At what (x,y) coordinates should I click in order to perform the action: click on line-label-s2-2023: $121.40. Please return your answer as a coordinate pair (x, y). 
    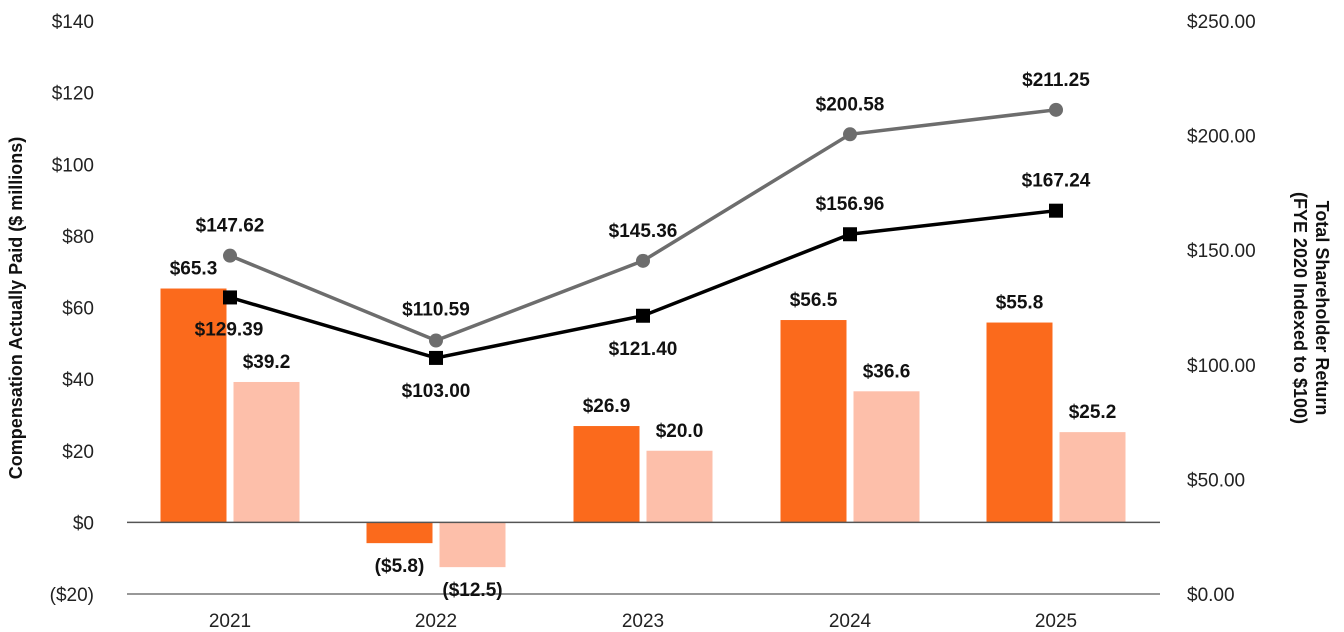
    Looking at the image, I should click on (643, 349).